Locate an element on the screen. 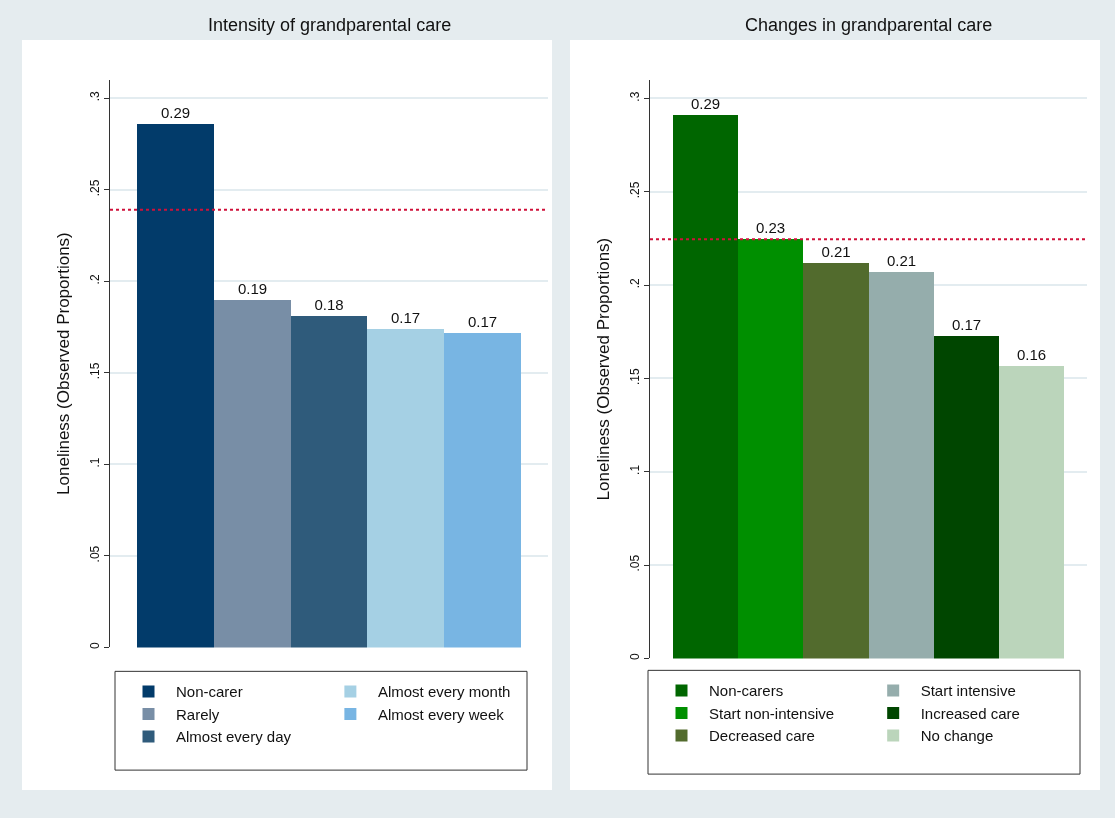 Image resolution: width=1115 pixels, height=818 pixels. legend-label: Almost every week is located at coordinates (441, 714).